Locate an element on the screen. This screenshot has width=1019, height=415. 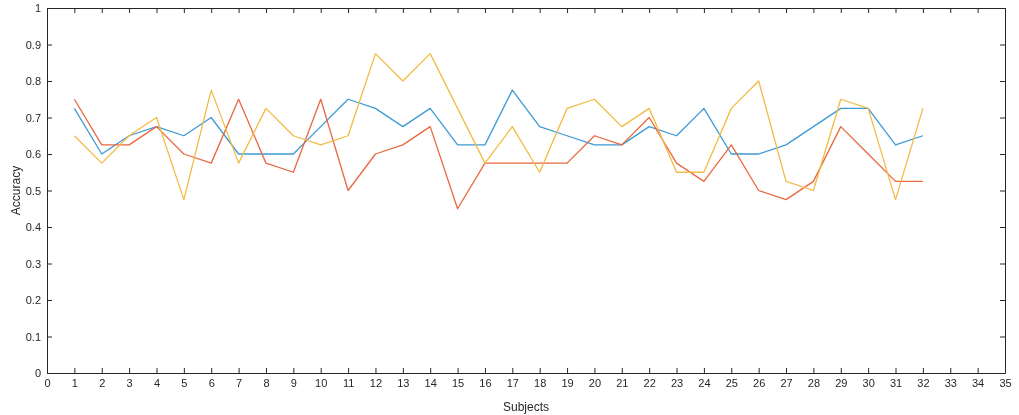
x-tick-label: 23 is located at coordinates (677, 382).